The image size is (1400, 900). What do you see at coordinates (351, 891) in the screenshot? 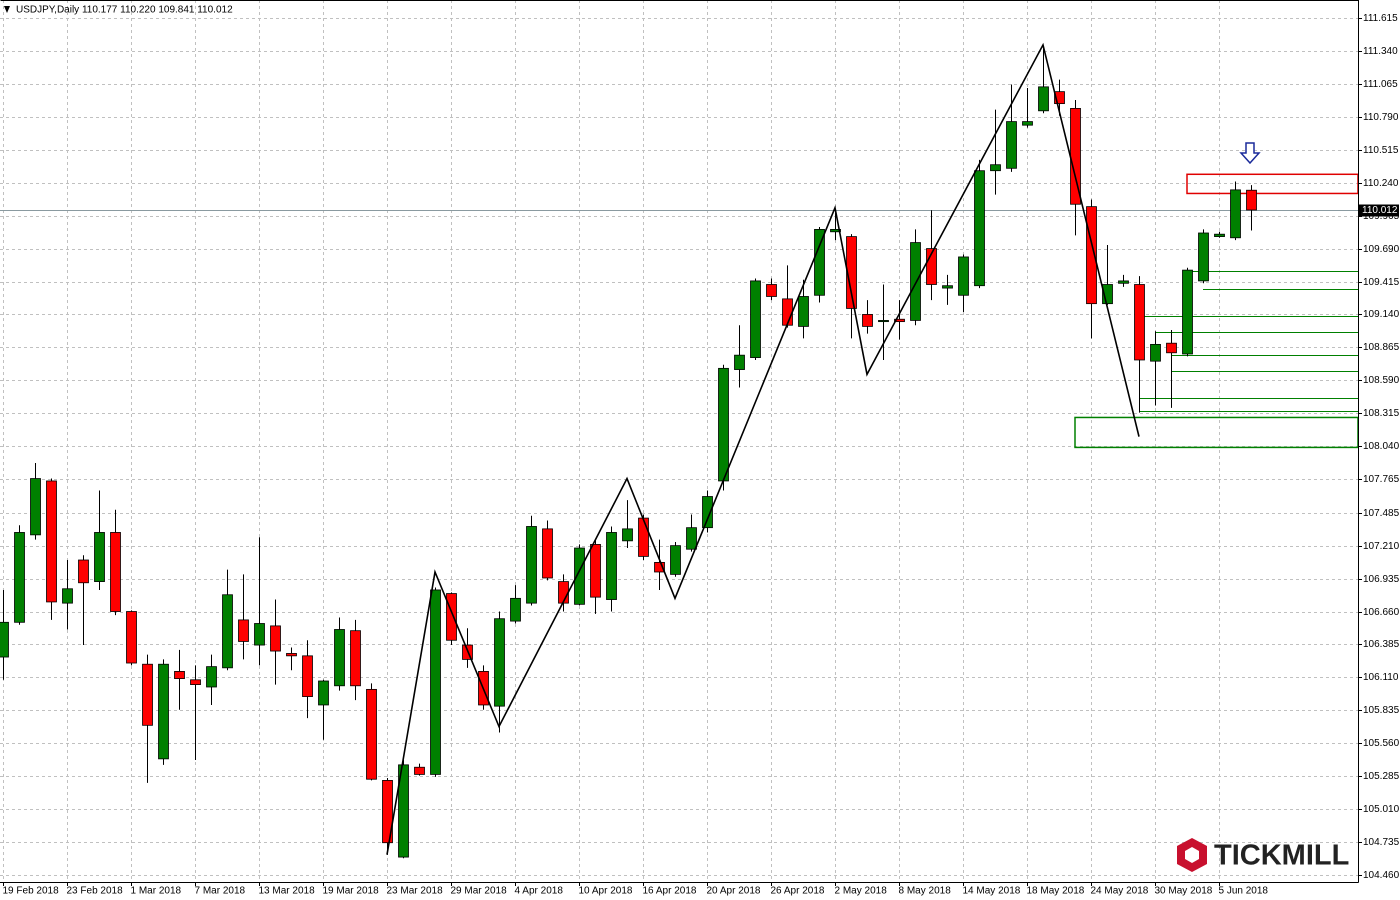
I see `x-tick-label: 19 Mar 2018` at bounding box center [351, 891].